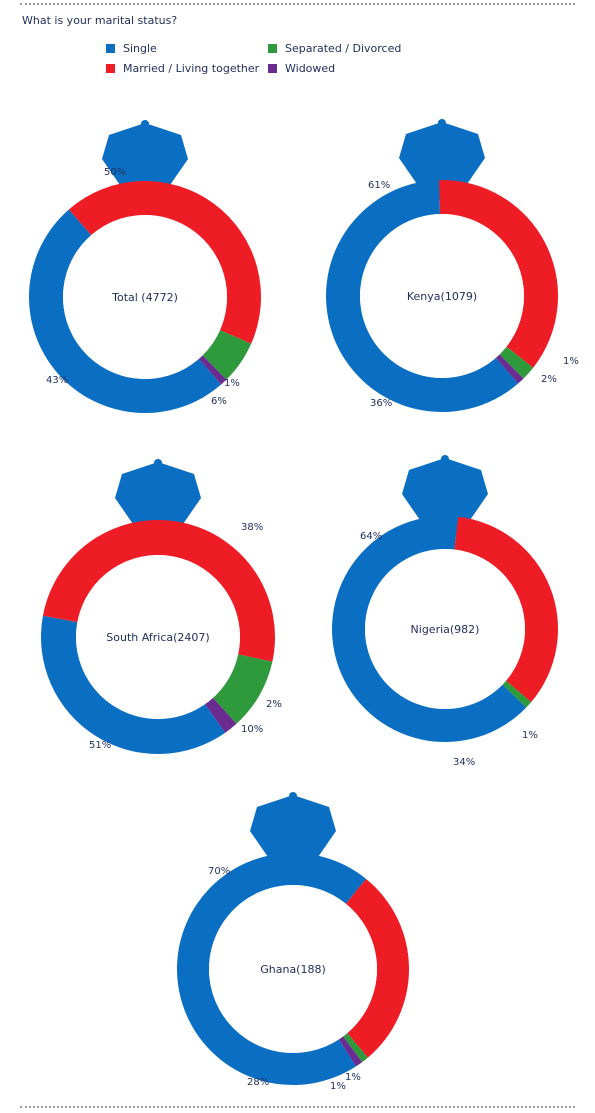 The width and height of the screenshot is (595, 1113). I want to click on ring-title: Ghana(188), so click(293, 969).